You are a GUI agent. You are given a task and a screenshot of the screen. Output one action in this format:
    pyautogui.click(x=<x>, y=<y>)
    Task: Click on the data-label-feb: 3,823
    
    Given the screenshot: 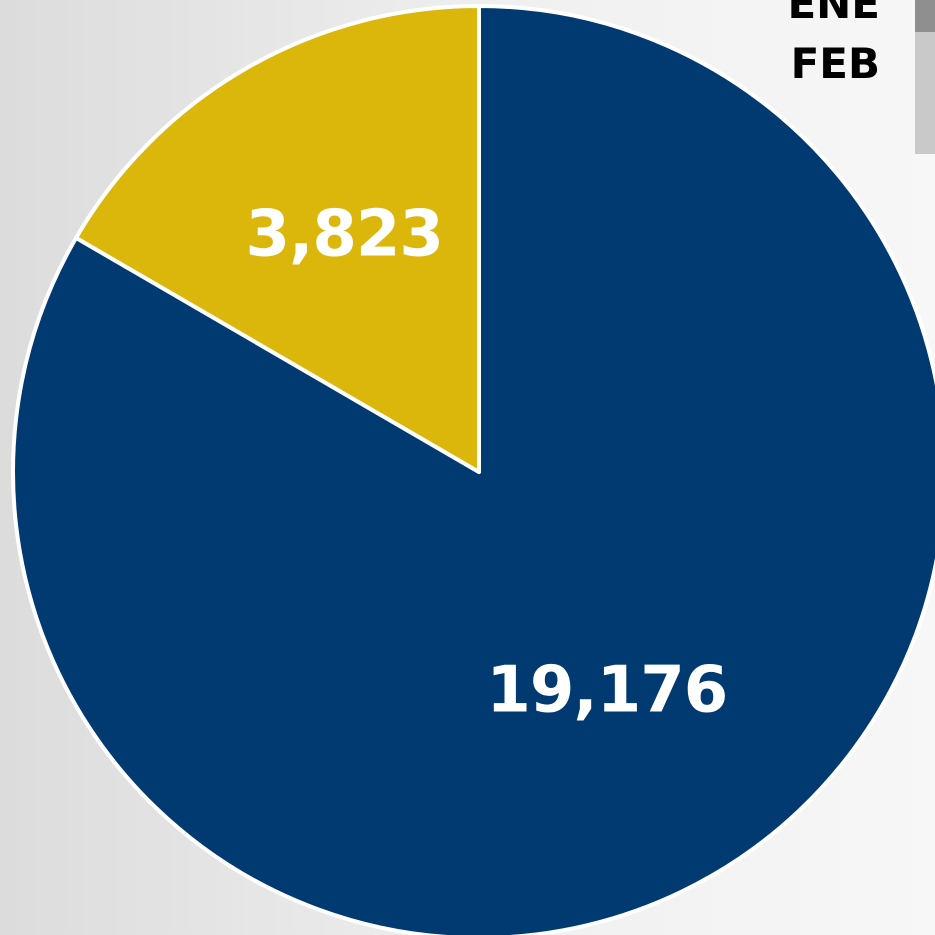 What is the action you would take?
    pyautogui.click(x=343, y=234)
    